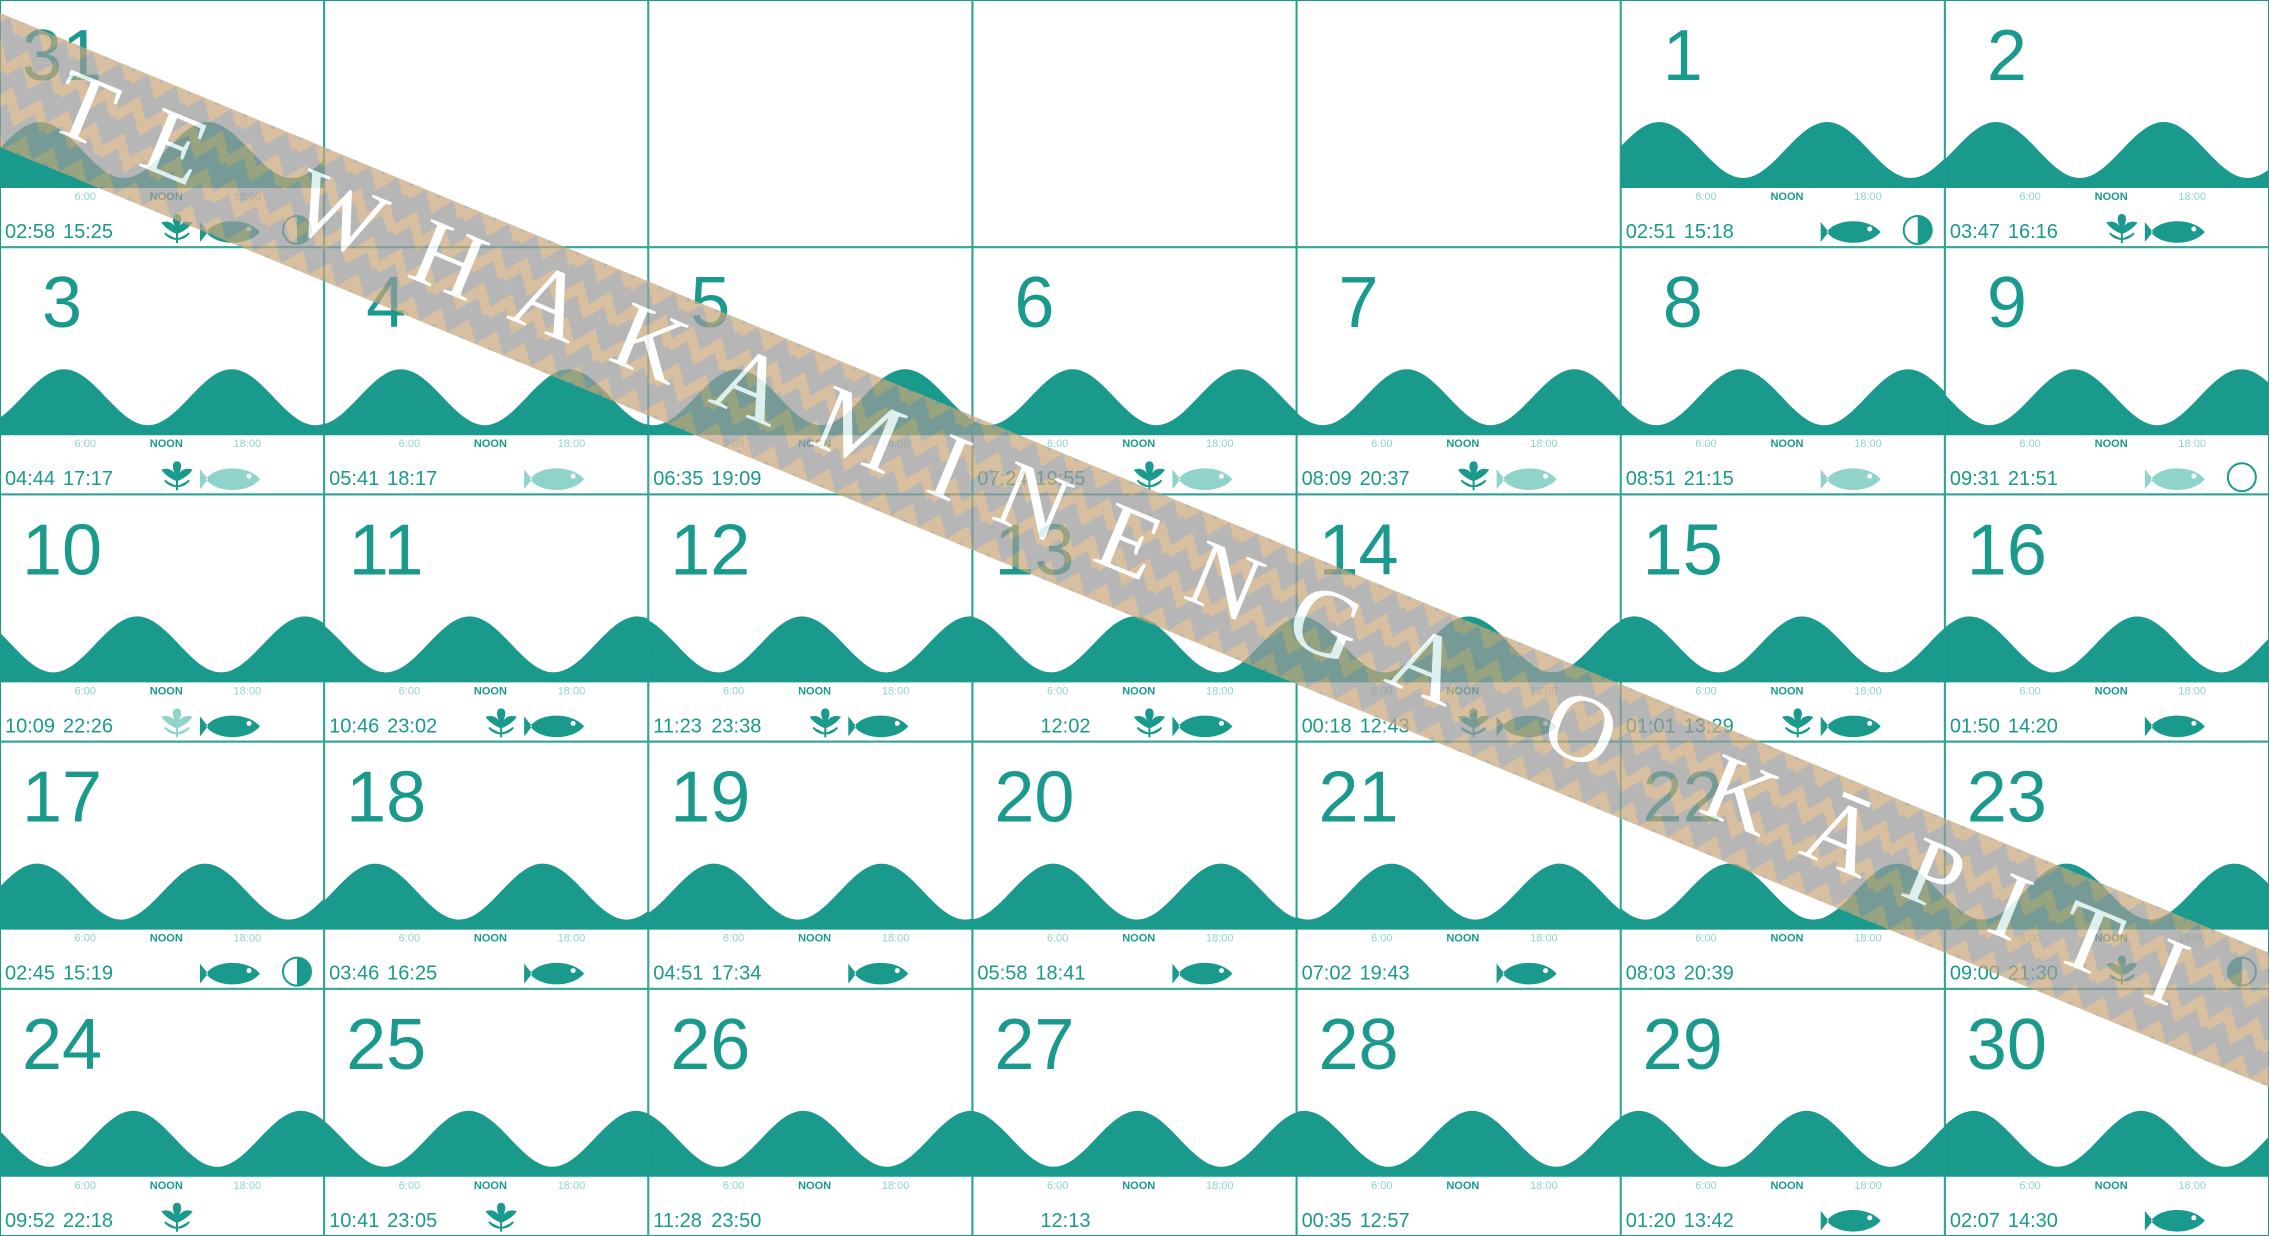 The image size is (2269, 1236). What do you see at coordinates (1651, 974) in the screenshot?
I see `tide-time: 08:03` at bounding box center [1651, 974].